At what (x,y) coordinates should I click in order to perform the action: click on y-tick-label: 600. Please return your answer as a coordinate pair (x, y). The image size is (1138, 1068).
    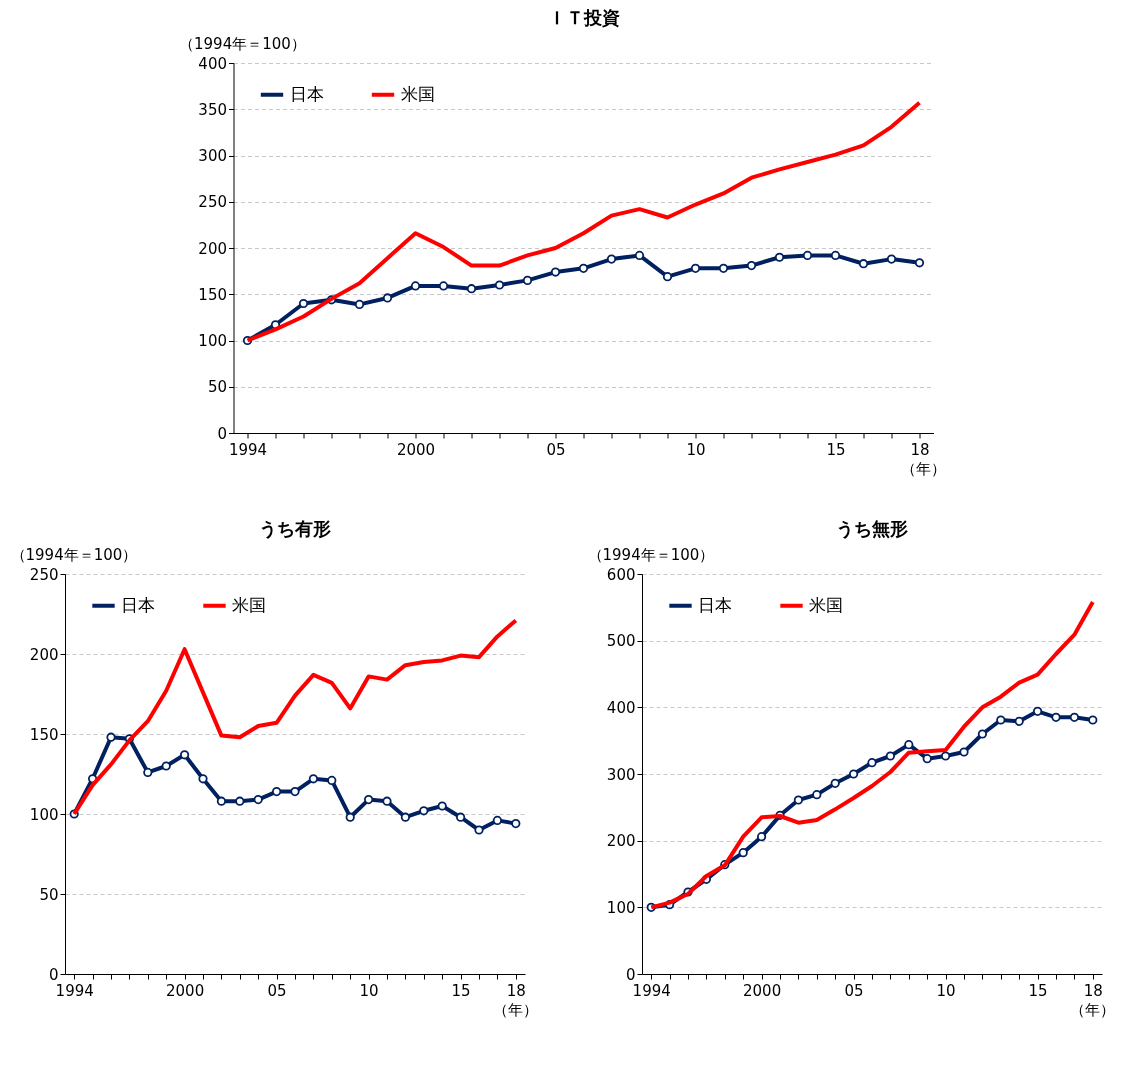
    Looking at the image, I should click on (621, 574).